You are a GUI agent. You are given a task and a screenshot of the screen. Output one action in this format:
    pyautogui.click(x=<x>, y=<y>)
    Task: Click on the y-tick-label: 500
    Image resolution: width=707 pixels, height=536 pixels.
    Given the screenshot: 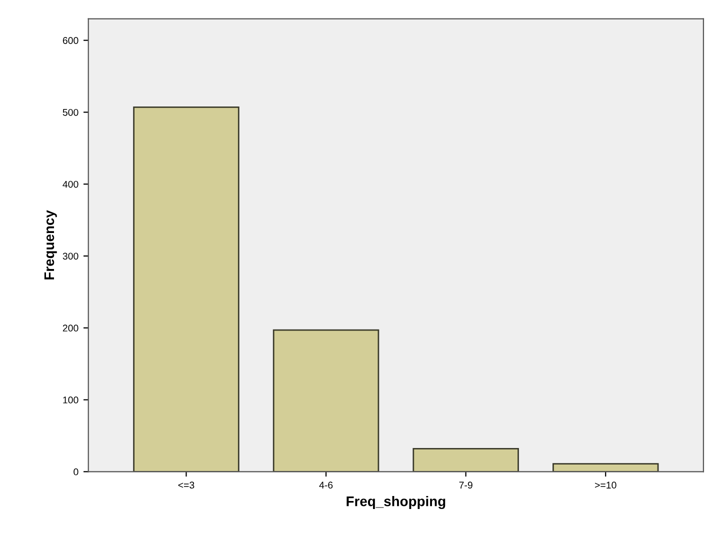 What is the action you would take?
    pyautogui.click(x=70, y=112)
    